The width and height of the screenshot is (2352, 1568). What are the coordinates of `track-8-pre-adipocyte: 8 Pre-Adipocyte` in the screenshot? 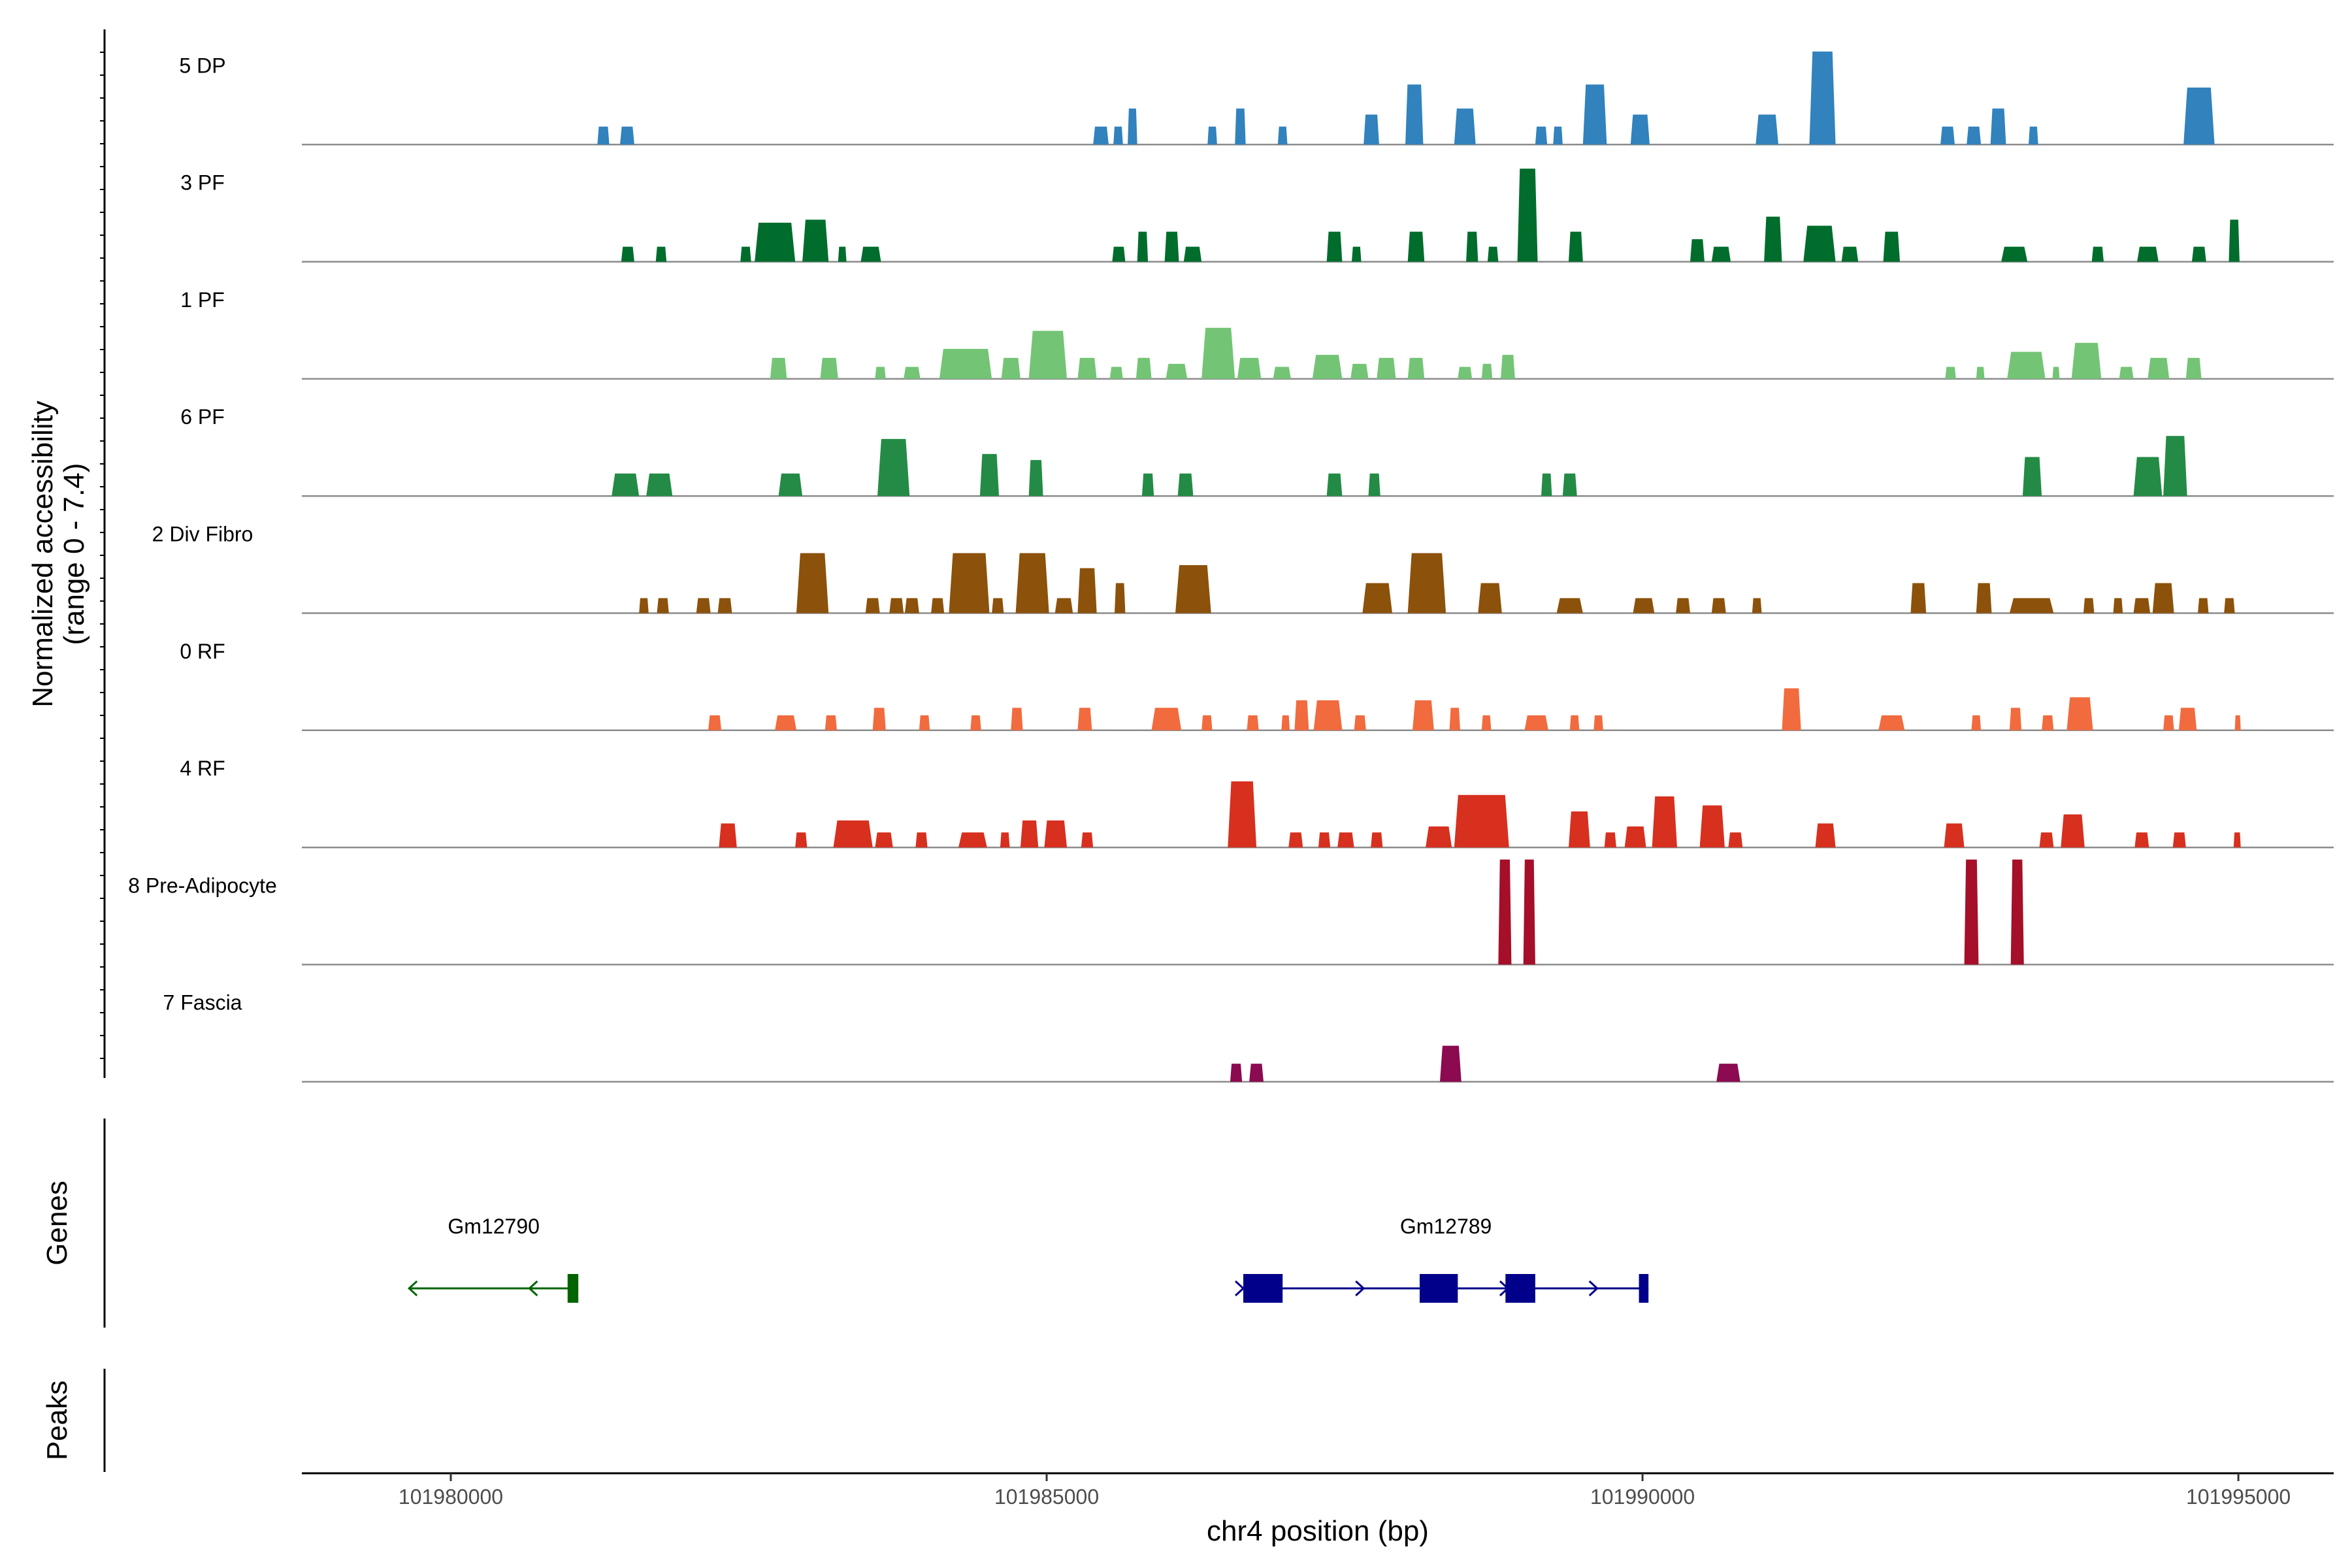 It's located at (1231, 912).